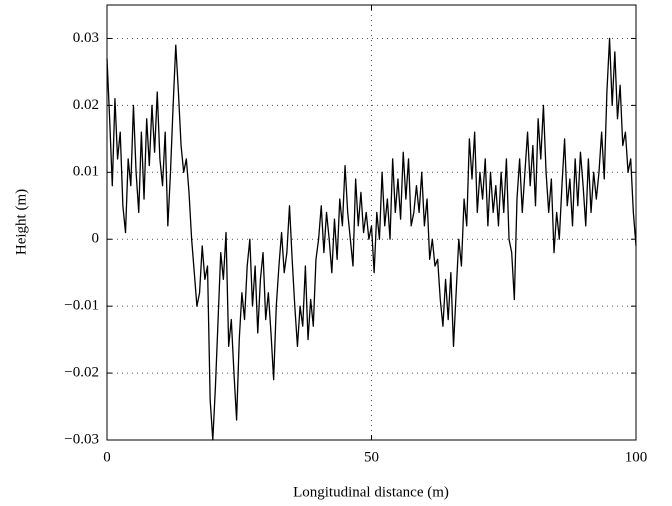 This screenshot has height=506, width=672. What do you see at coordinates (86, 172) in the screenshot?
I see `y-tick-label: 0.01` at bounding box center [86, 172].